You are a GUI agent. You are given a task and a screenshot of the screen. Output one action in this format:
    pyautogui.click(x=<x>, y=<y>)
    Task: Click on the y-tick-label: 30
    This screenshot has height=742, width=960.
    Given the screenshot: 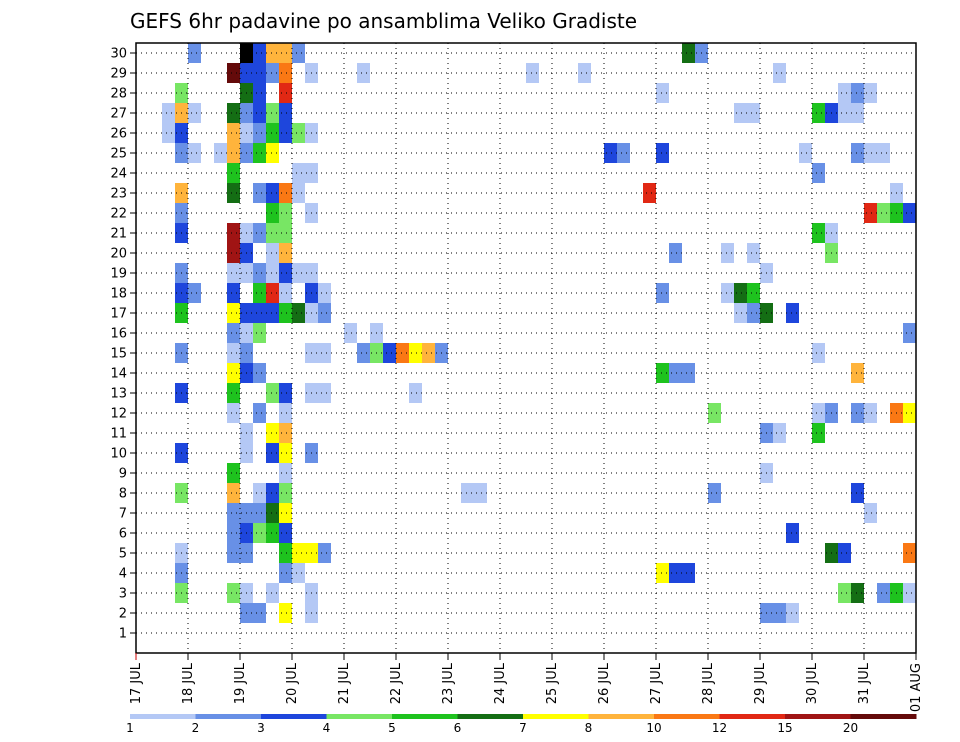 What is the action you would take?
    pyautogui.click(x=118, y=54)
    